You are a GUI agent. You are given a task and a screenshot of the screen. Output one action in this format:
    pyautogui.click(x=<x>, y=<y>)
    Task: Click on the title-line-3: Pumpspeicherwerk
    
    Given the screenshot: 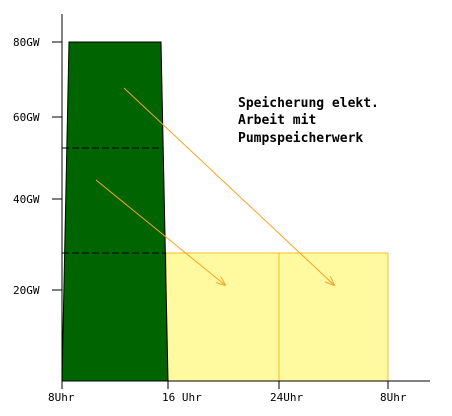 What is the action you would take?
    pyautogui.click(x=300, y=138)
    